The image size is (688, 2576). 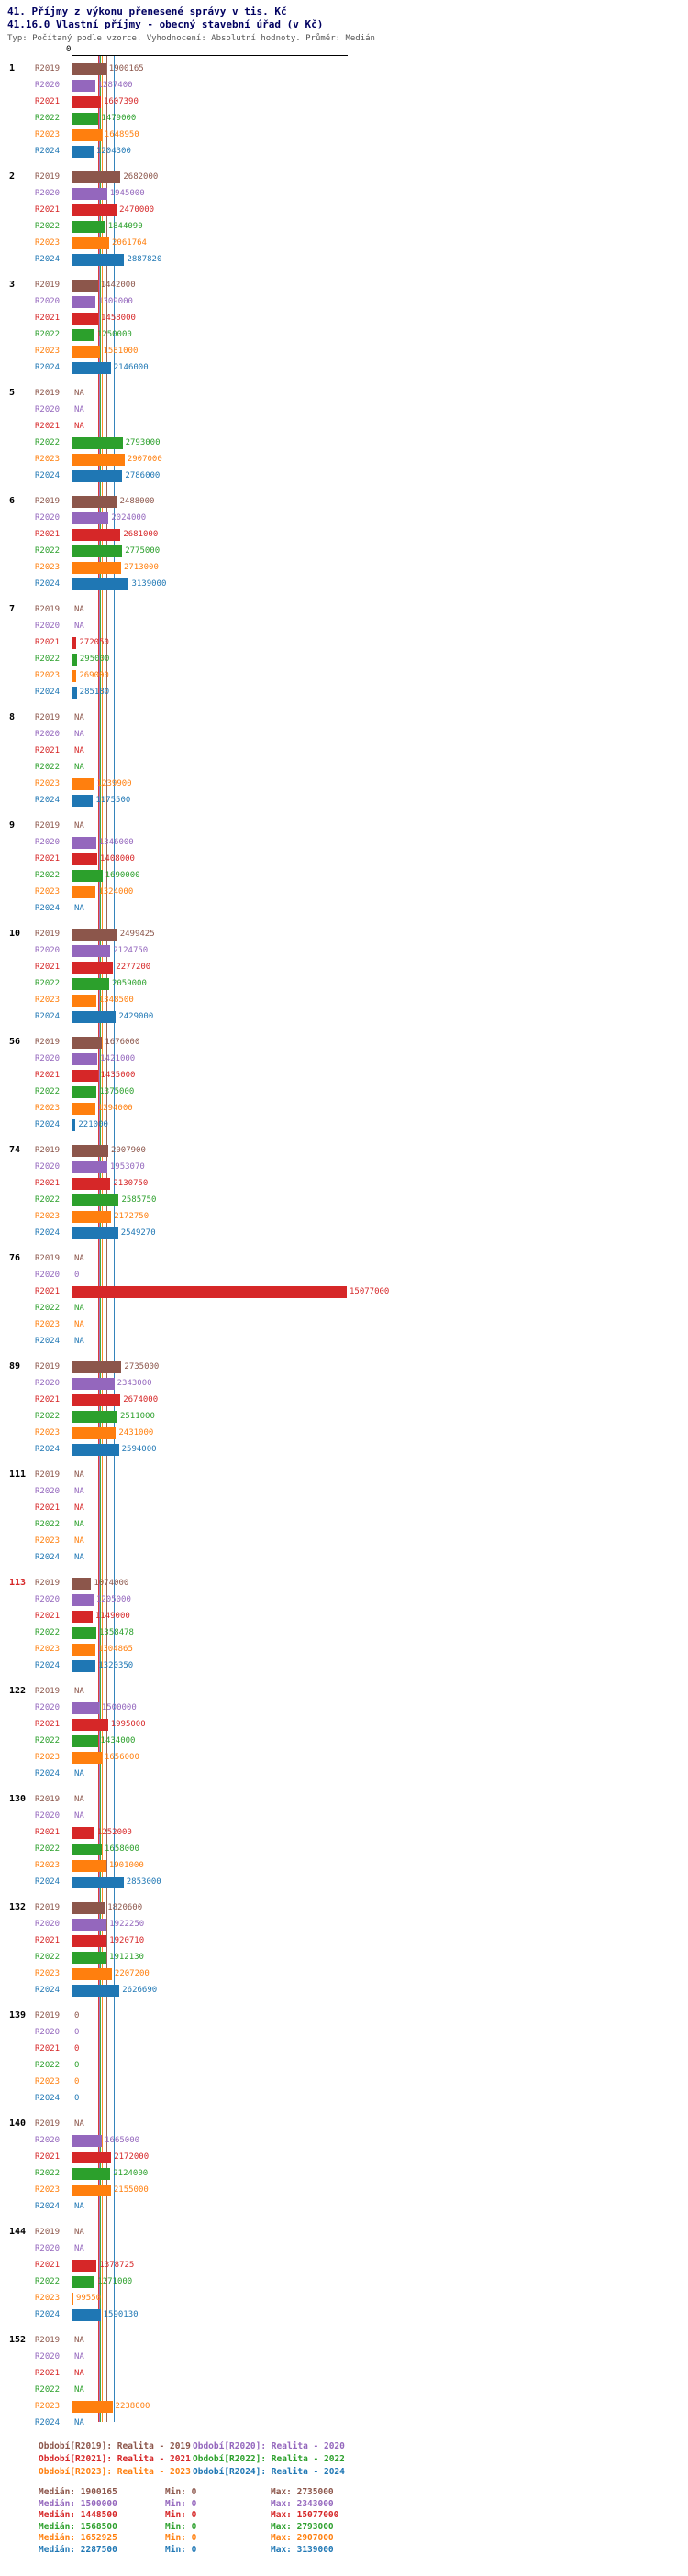 What do you see at coordinates (344, 2232) in the screenshot?
I see `bar-row: R2019 NA` at bounding box center [344, 2232].